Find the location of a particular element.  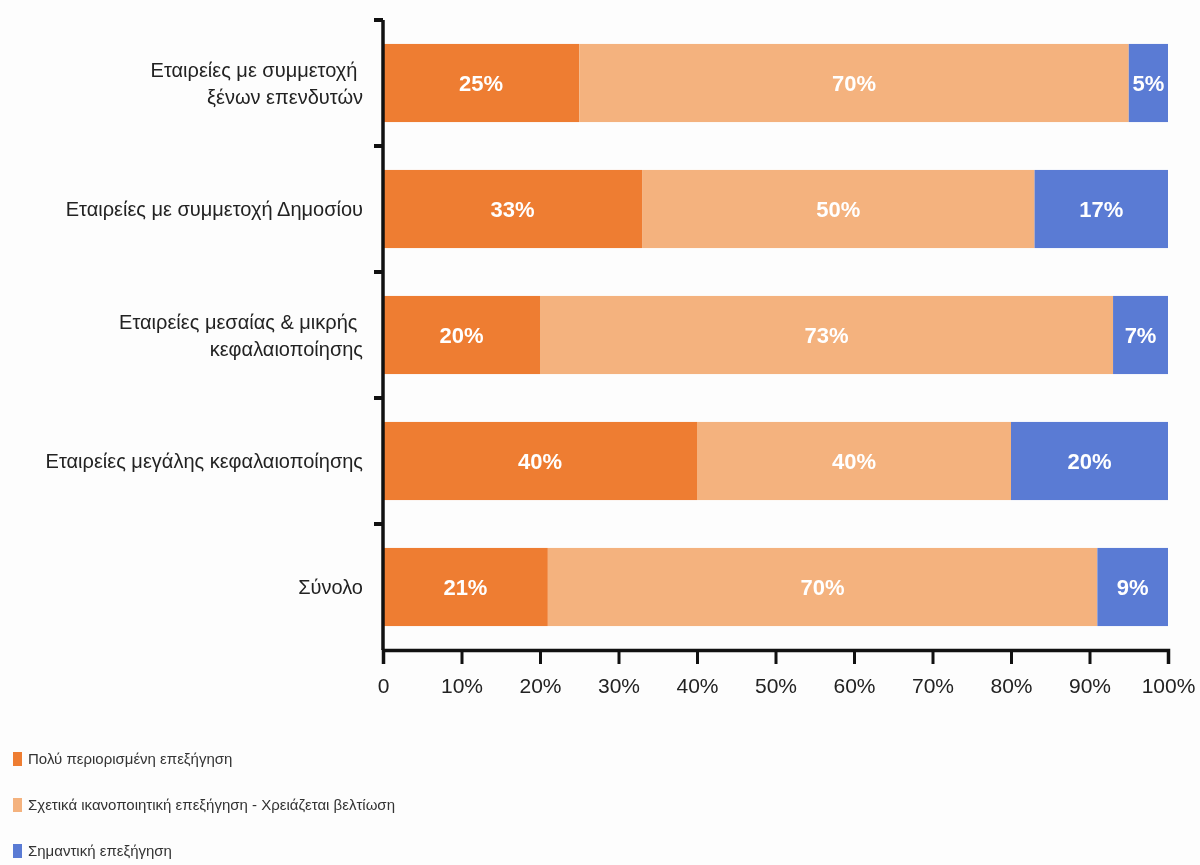

y-tick-label: Εταιρείες μεσαίας & μικρής κεφαλαιοποίησης is located at coordinates (241, 335).